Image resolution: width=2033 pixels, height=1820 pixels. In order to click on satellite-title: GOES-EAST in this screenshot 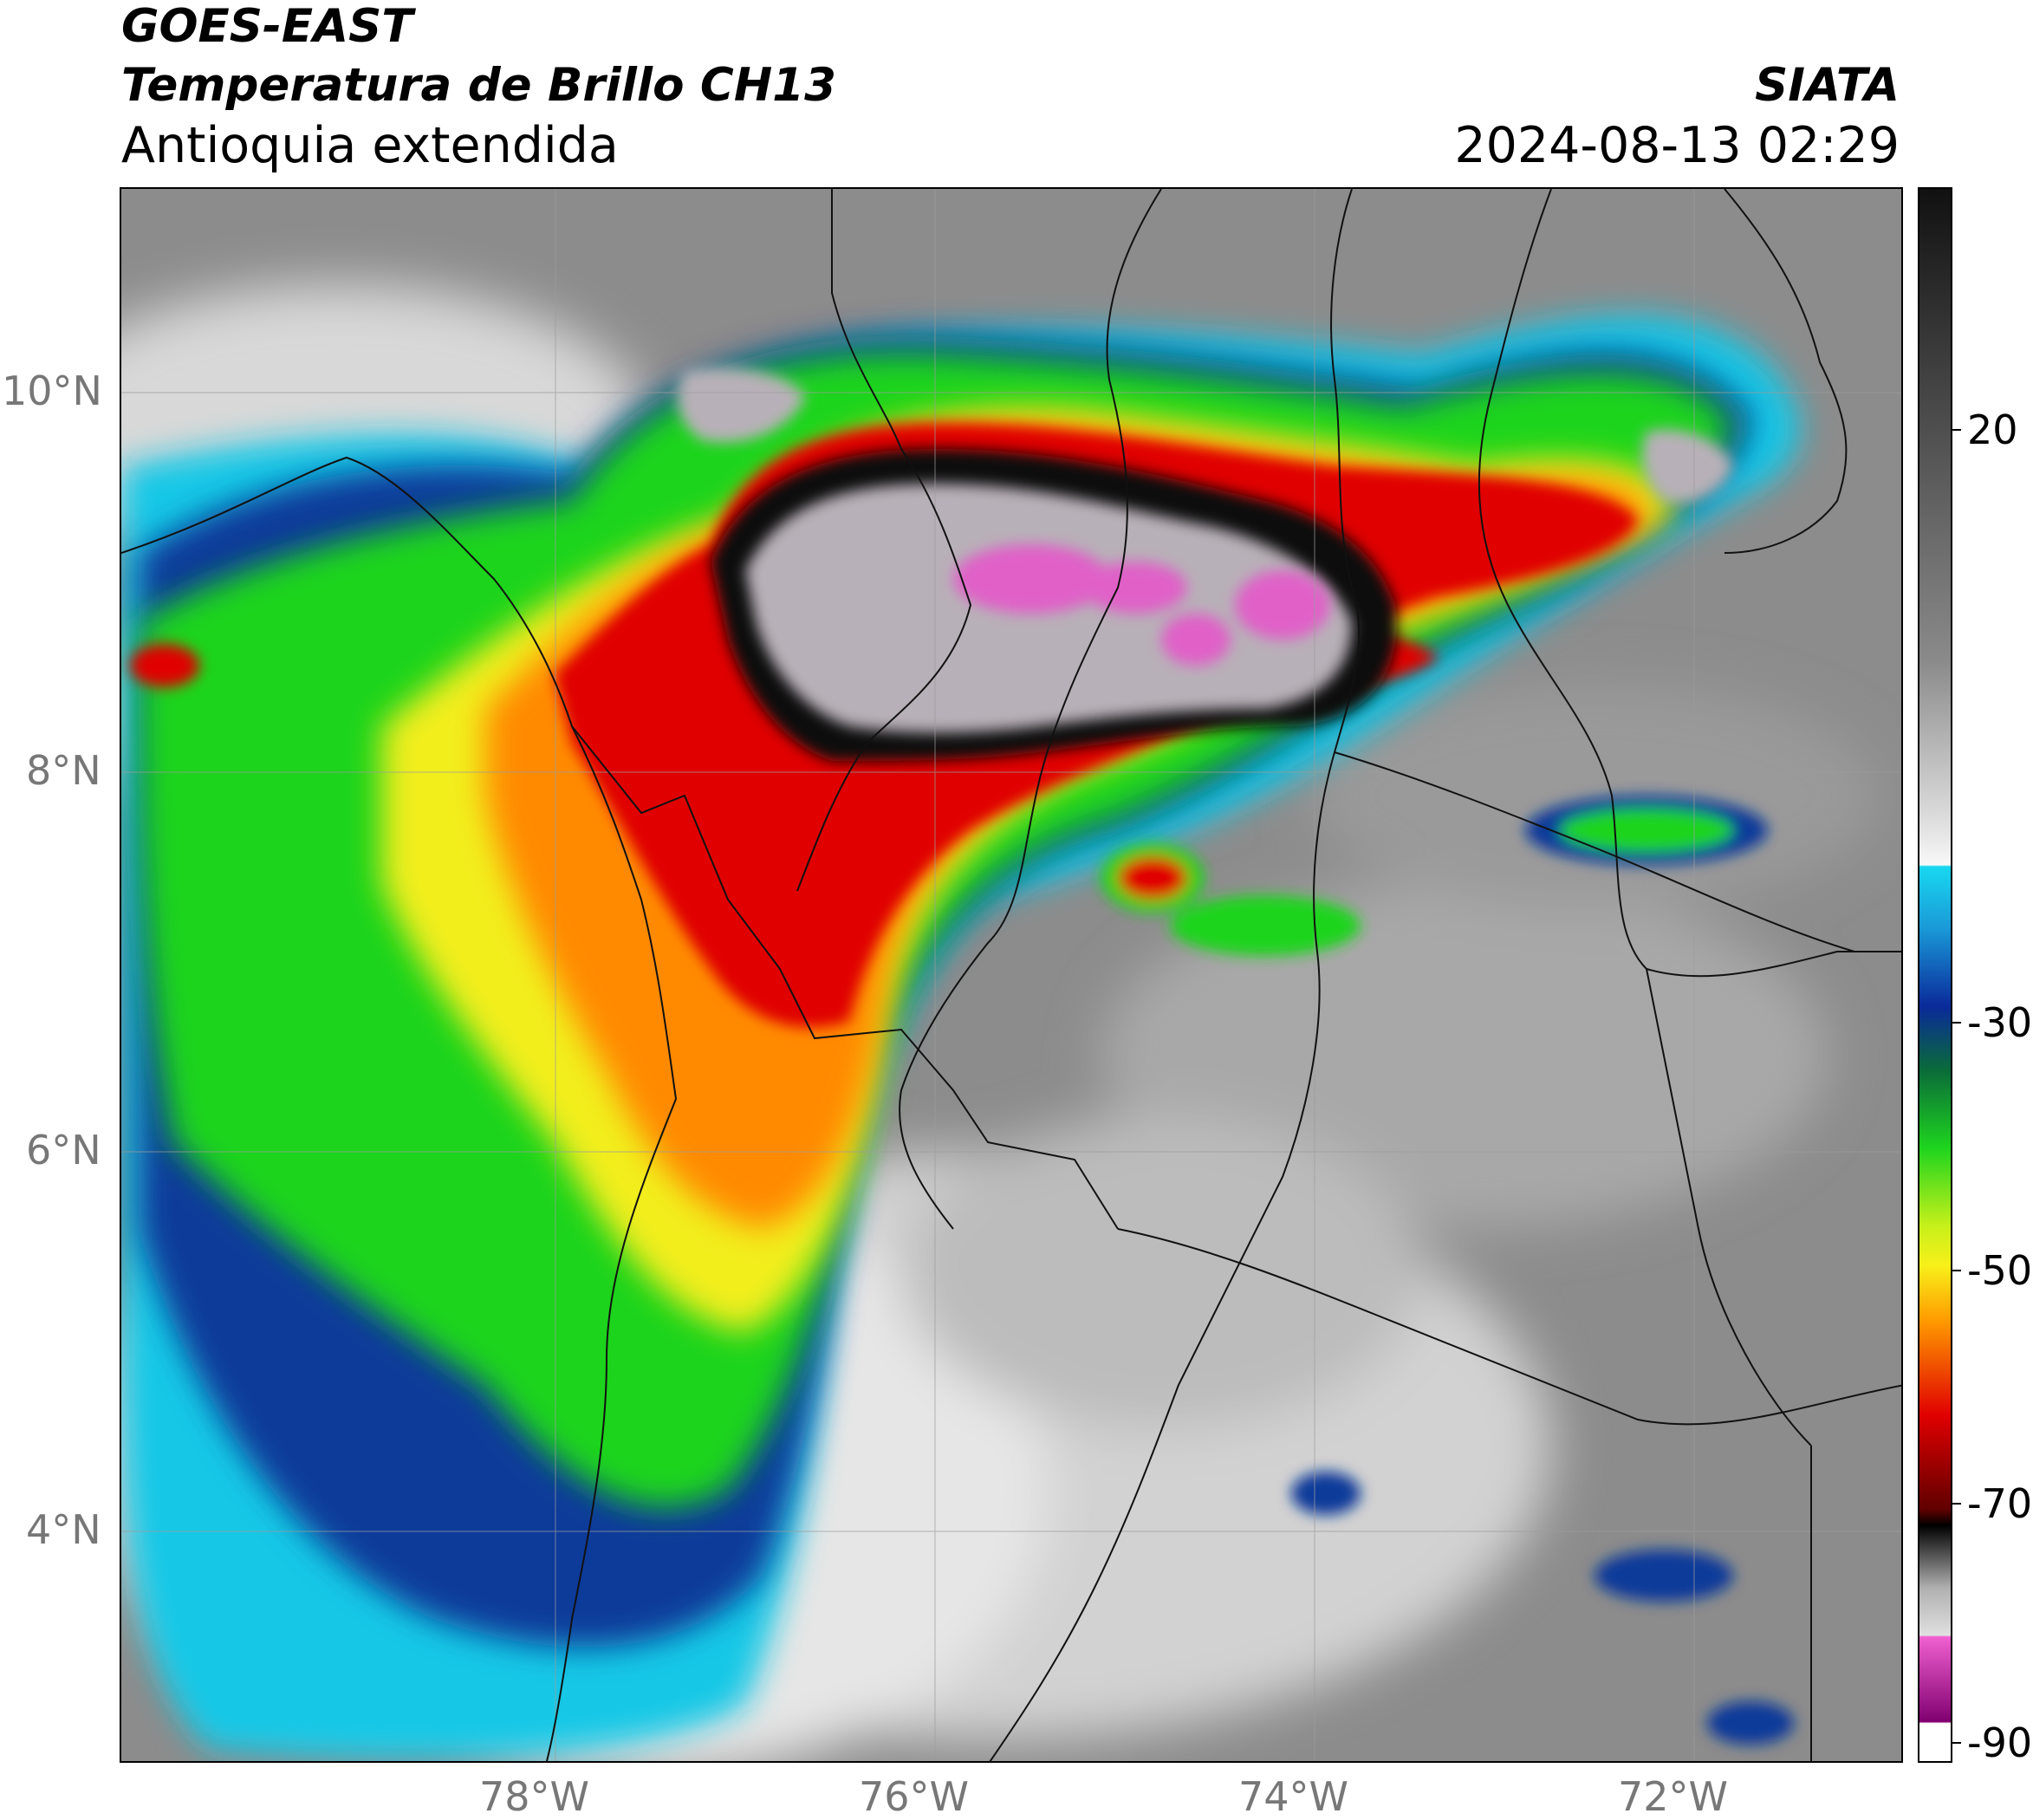, I will do `click(267, 26)`.